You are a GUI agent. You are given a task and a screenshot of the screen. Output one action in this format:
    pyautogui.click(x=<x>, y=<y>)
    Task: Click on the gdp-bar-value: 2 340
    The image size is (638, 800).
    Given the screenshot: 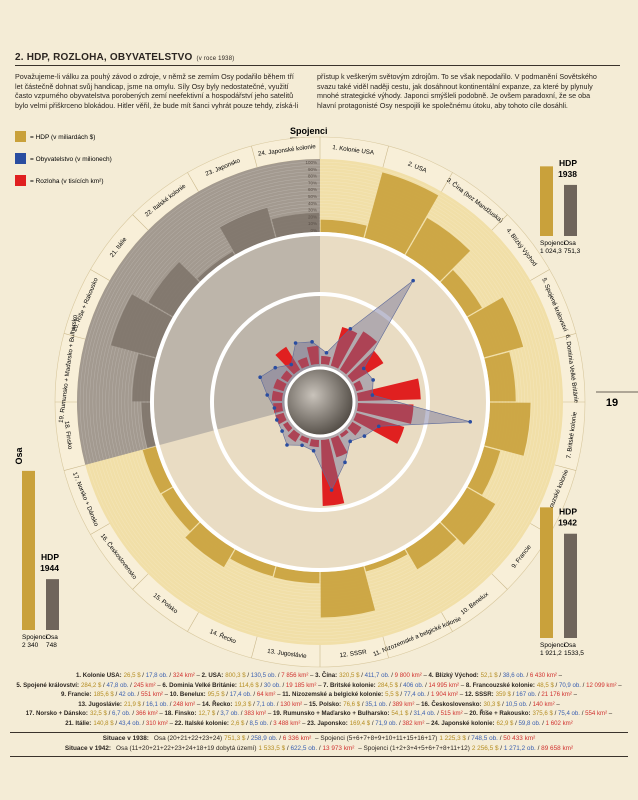 What is the action you would take?
    pyautogui.click(x=30, y=645)
    